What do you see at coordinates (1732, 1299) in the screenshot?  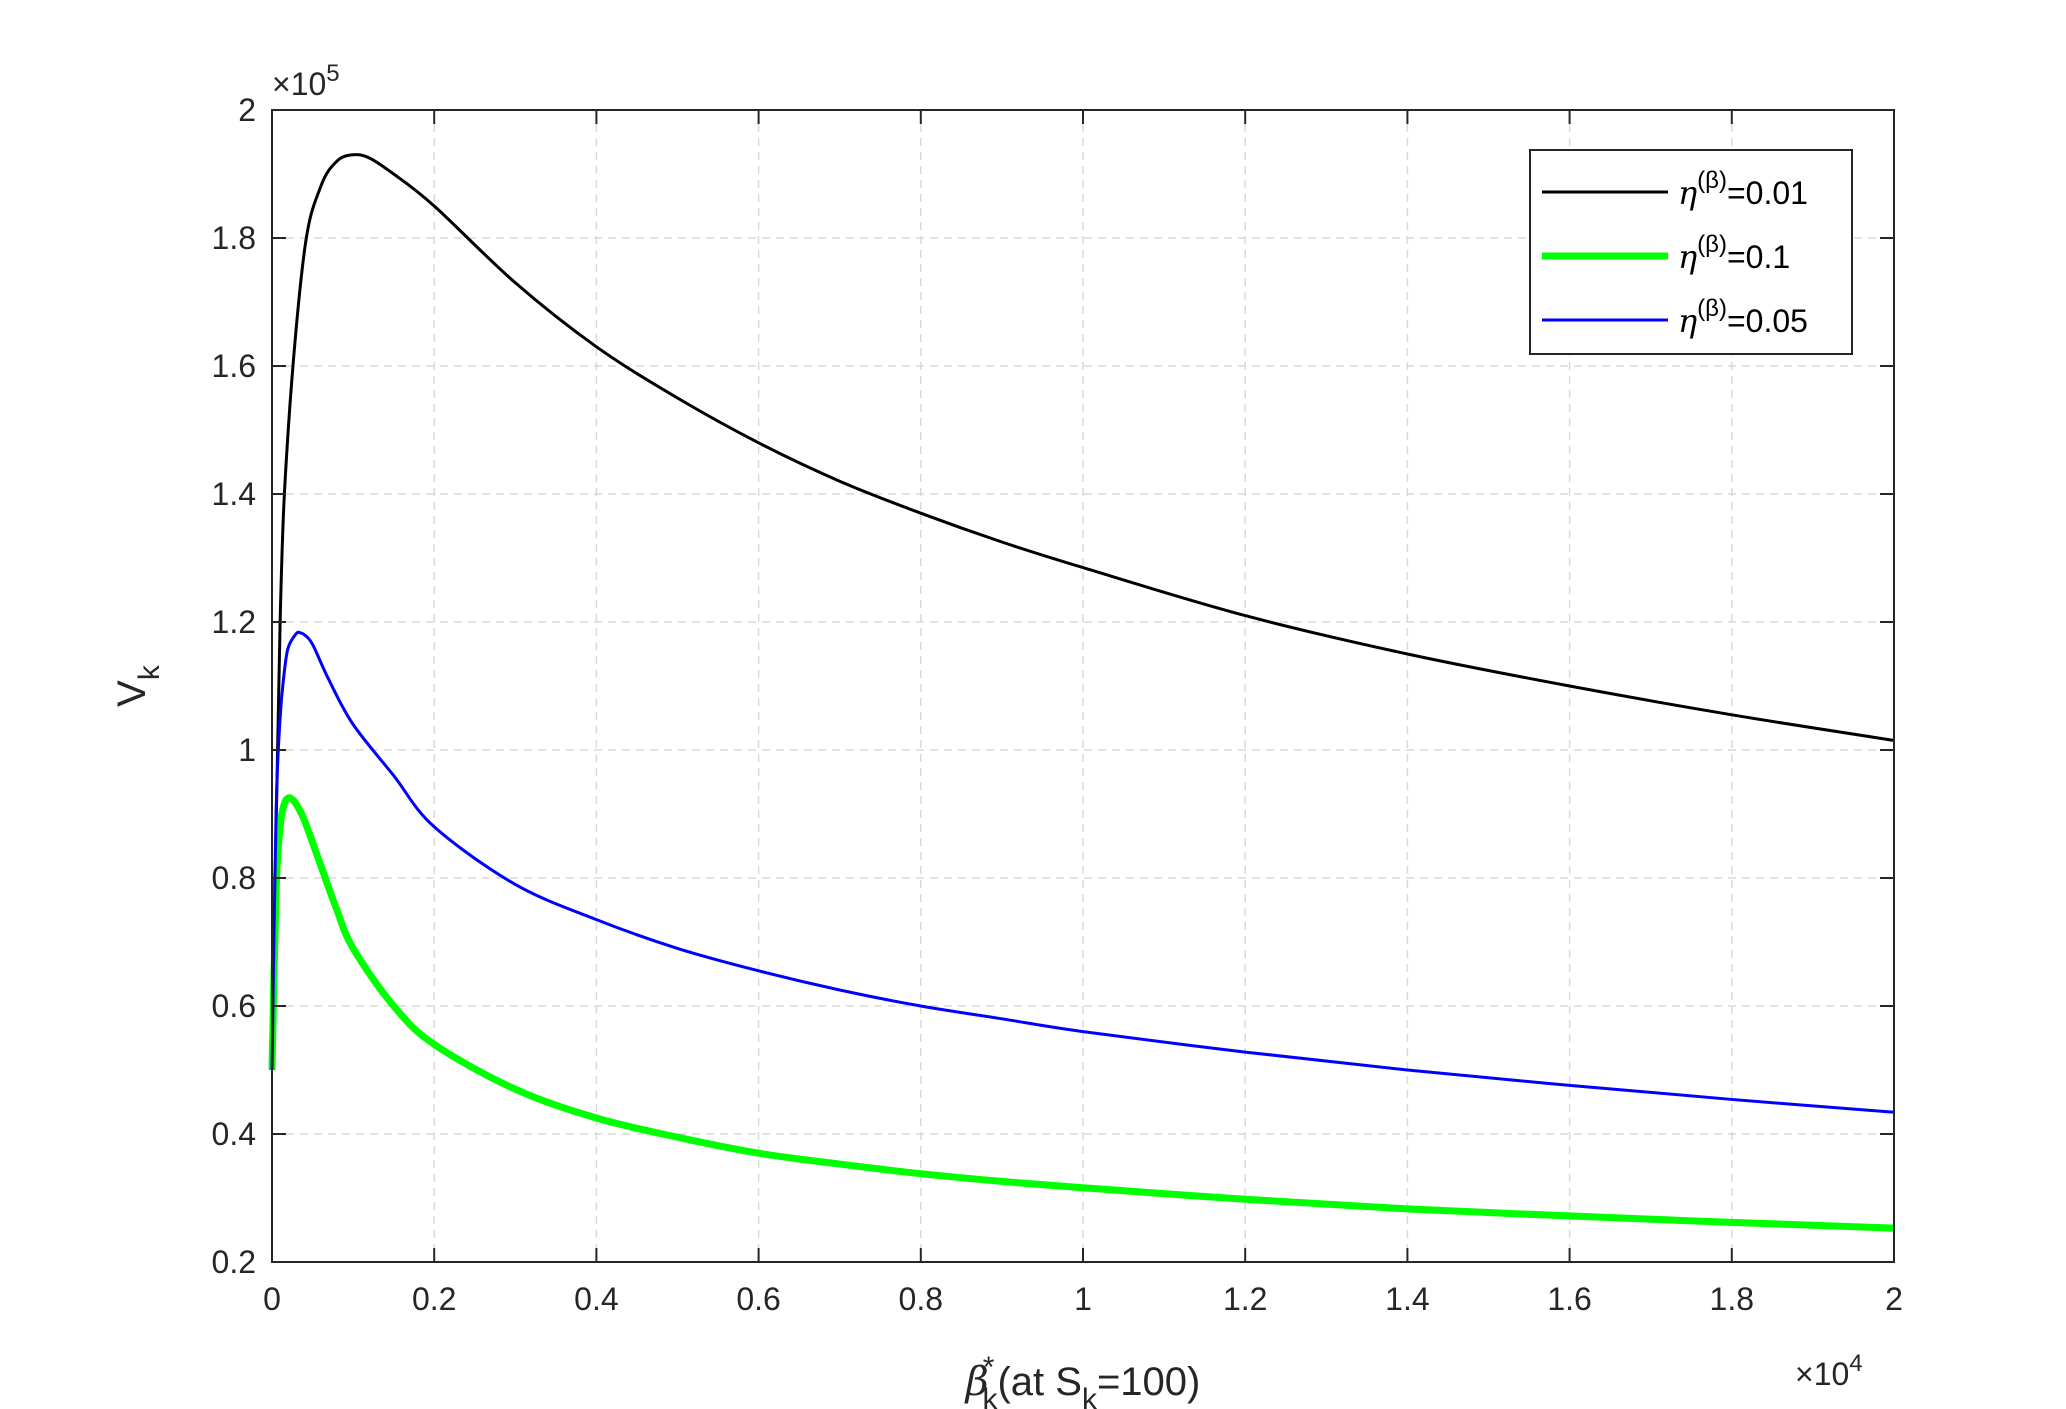 I see `x-tick-label: 1.8` at bounding box center [1732, 1299].